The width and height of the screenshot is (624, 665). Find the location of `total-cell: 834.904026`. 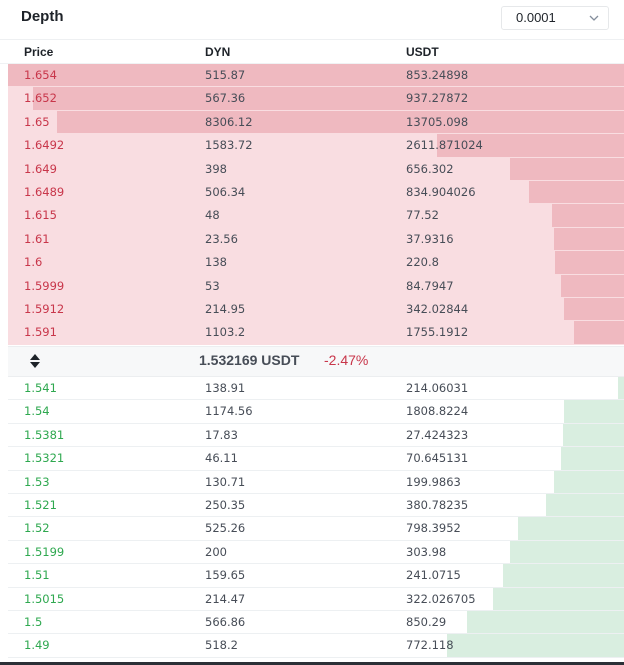

total-cell: 834.904026 is located at coordinates (441, 191).